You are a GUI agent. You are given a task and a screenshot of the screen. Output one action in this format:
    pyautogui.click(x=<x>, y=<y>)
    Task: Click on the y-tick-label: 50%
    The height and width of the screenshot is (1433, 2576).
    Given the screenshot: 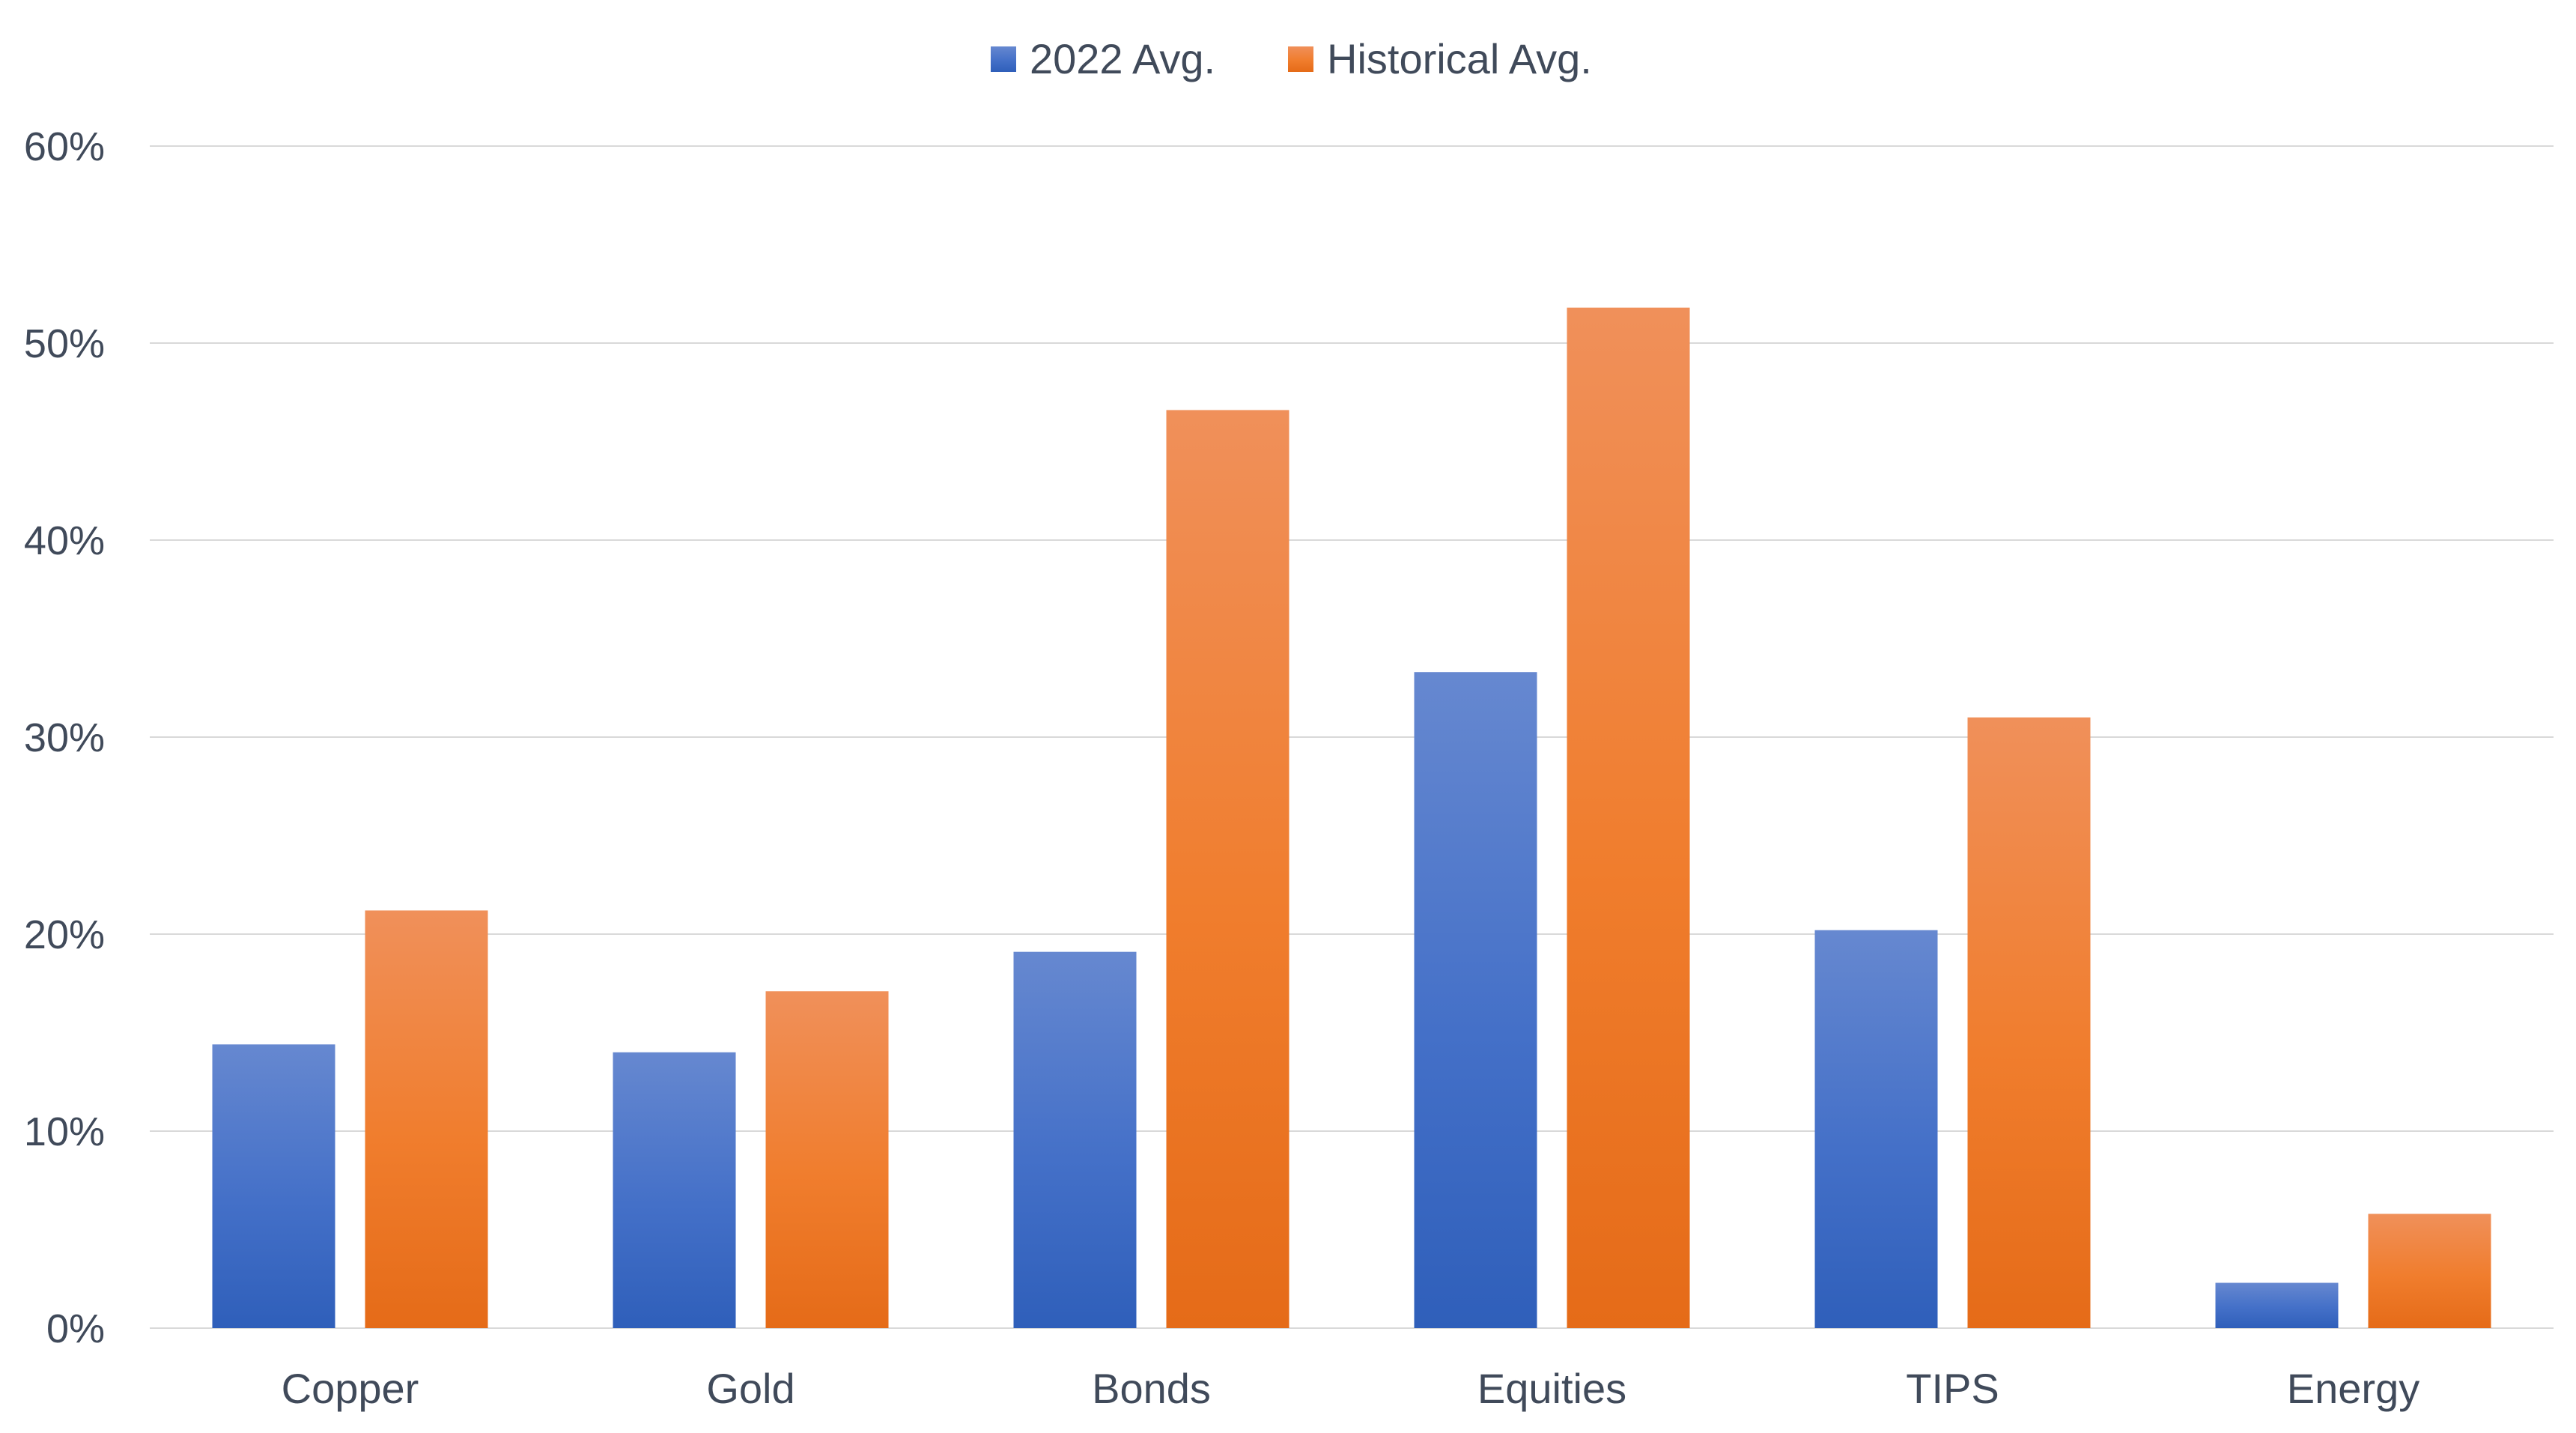 What is the action you would take?
    pyautogui.click(x=64, y=343)
    